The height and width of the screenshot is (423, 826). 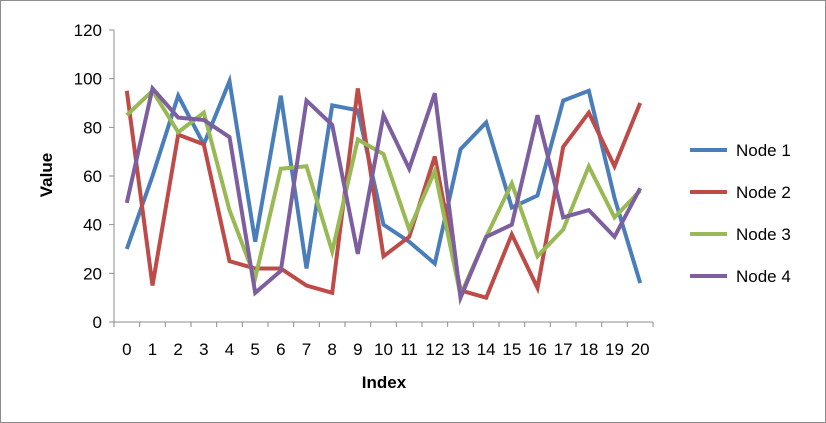 I want to click on legend-label-node-2: Node 2, so click(x=763, y=192).